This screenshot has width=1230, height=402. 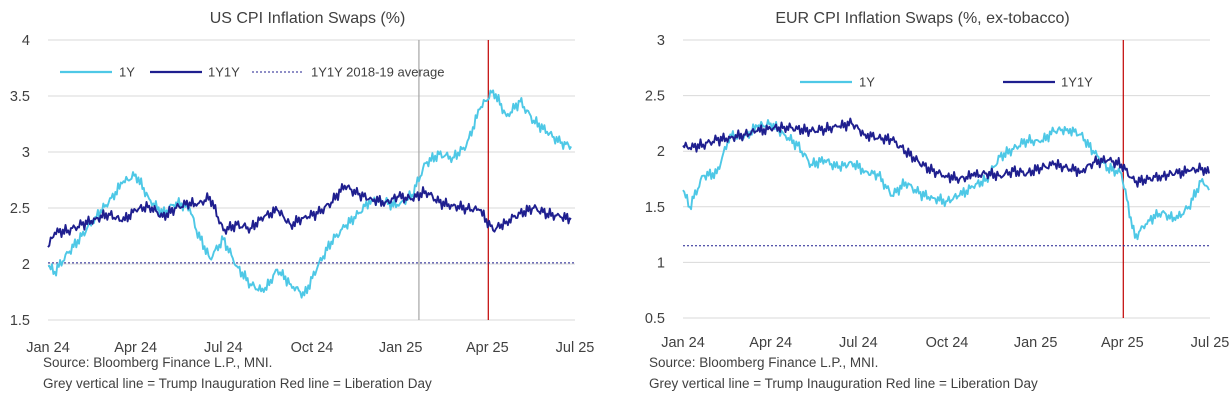 I want to click on y-tick-label: 1, so click(x=661, y=263).